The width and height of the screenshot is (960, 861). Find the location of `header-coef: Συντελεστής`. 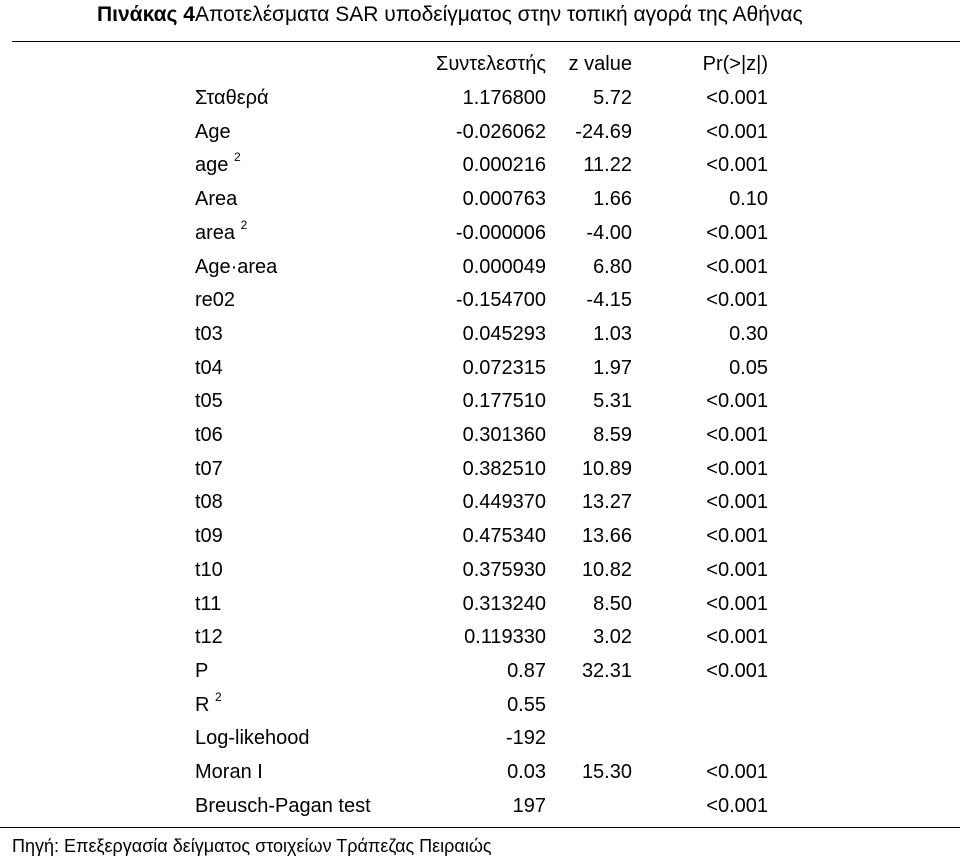

header-coef: Συντελεστής is located at coordinates (490, 64).